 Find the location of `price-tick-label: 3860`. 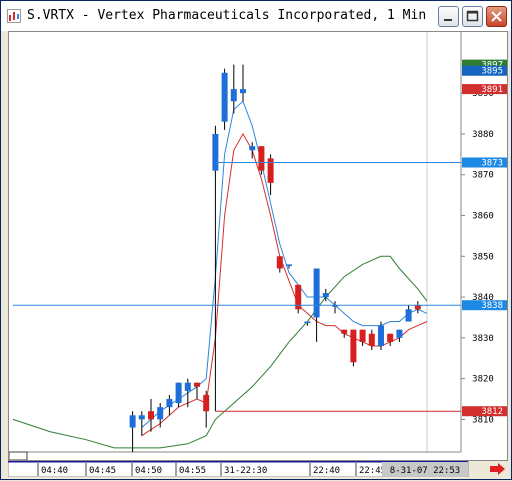

price-tick-label: 3860 is located at coordinates (483, 216).